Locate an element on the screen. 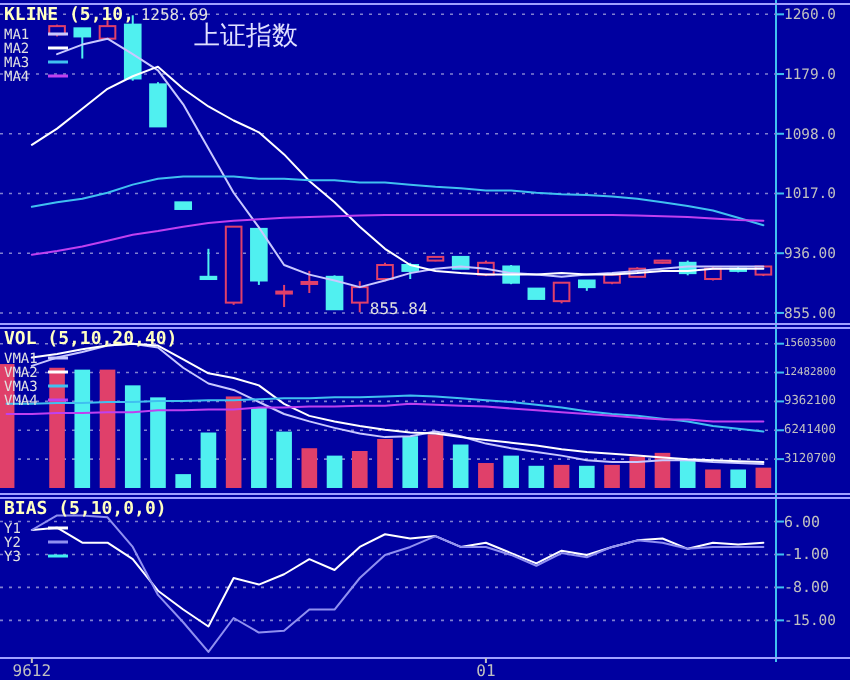  annotation: 855.84 is located at coordinates (398, 309).